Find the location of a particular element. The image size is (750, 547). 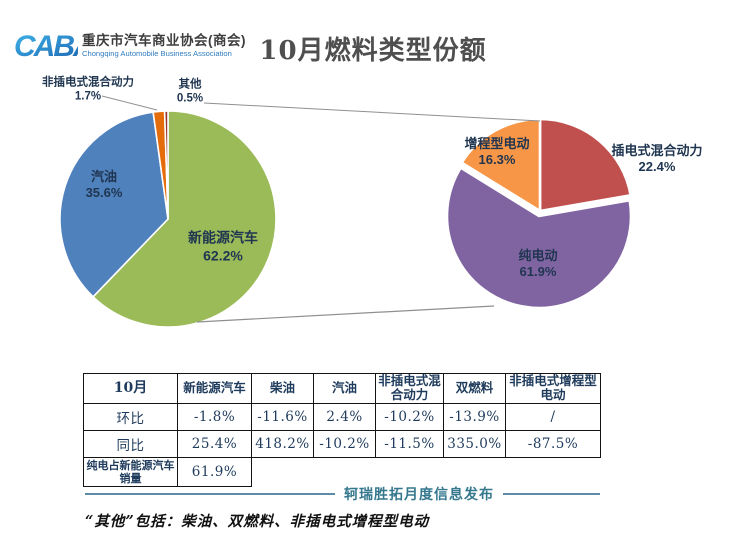

left-pie is located at coordinates (168, 219).